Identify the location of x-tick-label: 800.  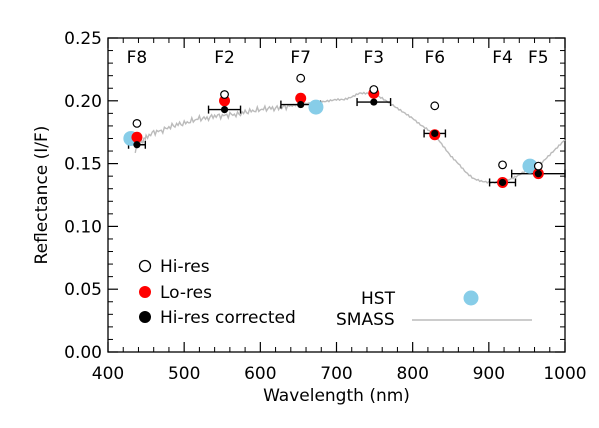
(412, 374).